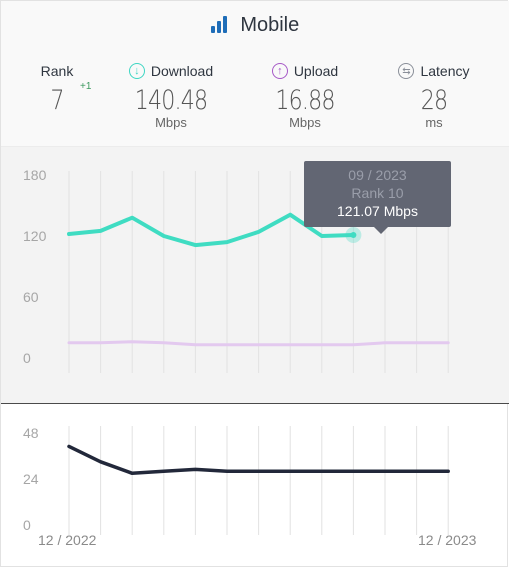  Describe the element at coordinates (406, 71) in the screenshot. I see `latency-arrows-icon: ⇆` at that location.